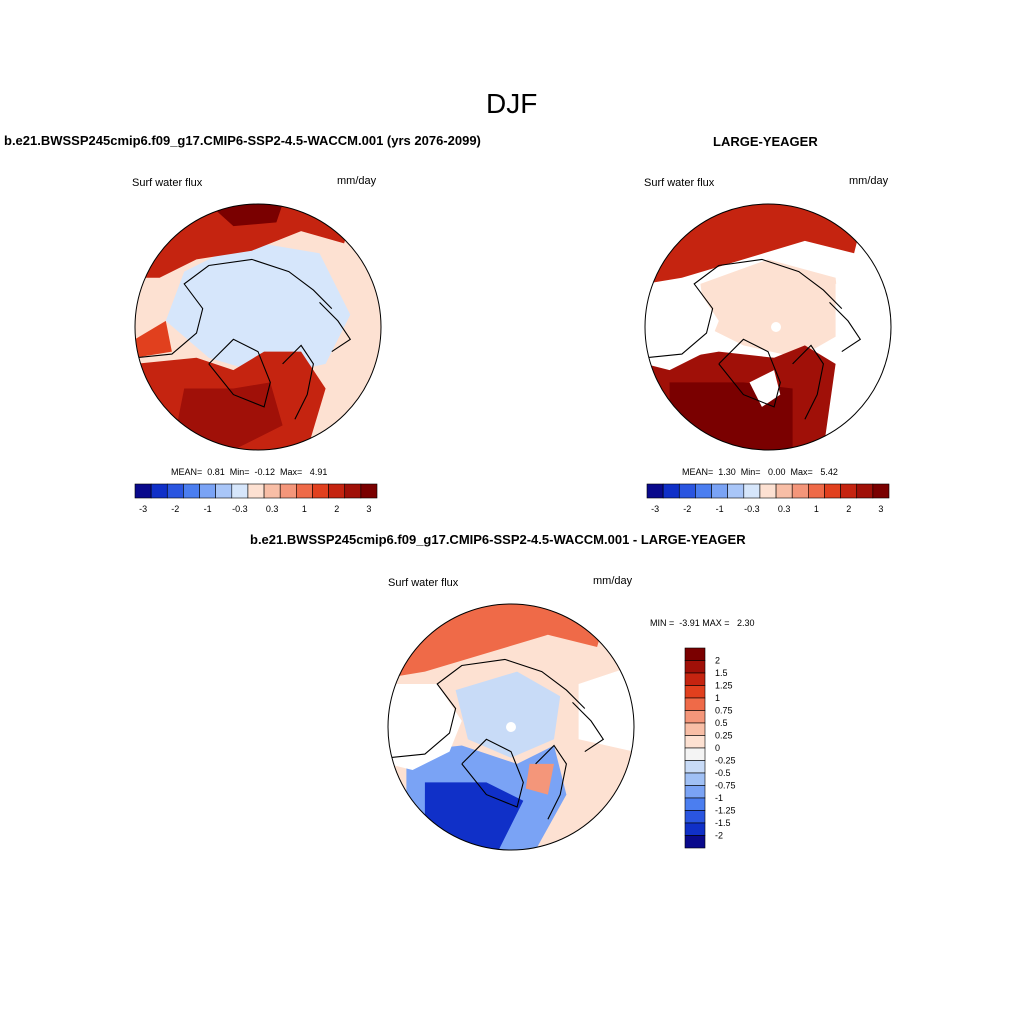 This screenshot has width=1024, height=1024. Describe the element at coordinates (240, 509) in the screenshot. I see `panel1-colorbar-tick-label: -0.3` at that location.